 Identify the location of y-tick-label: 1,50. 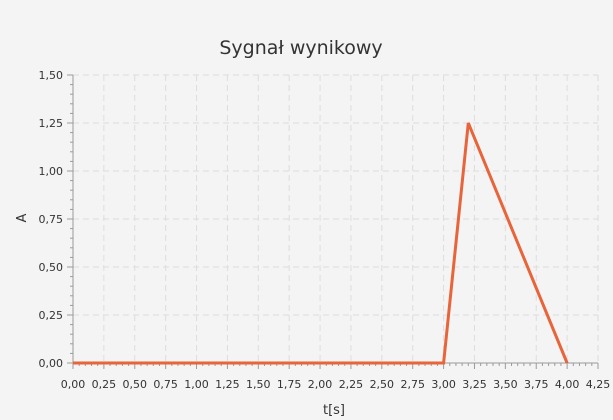
(51, 75).